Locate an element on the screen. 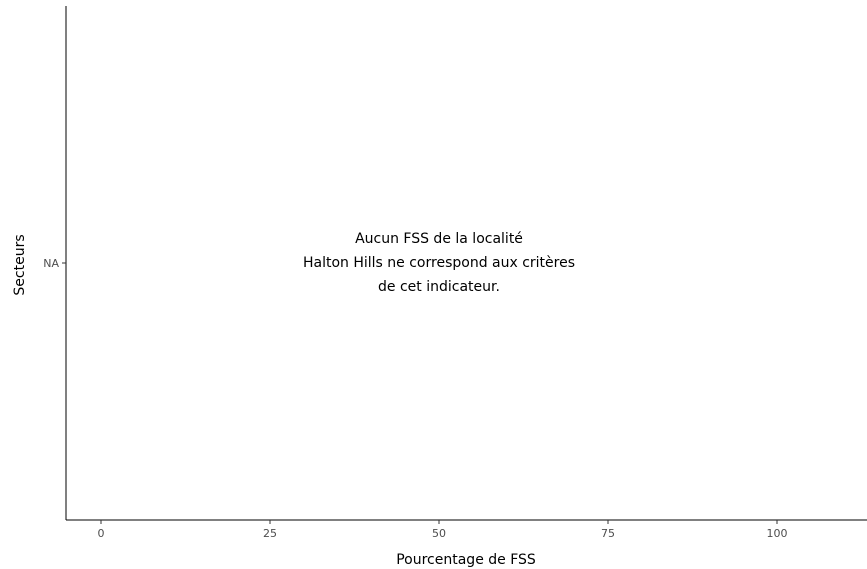  x-axis-ticks: 0 25 50 75 100 is located at coordinates (443, 530).